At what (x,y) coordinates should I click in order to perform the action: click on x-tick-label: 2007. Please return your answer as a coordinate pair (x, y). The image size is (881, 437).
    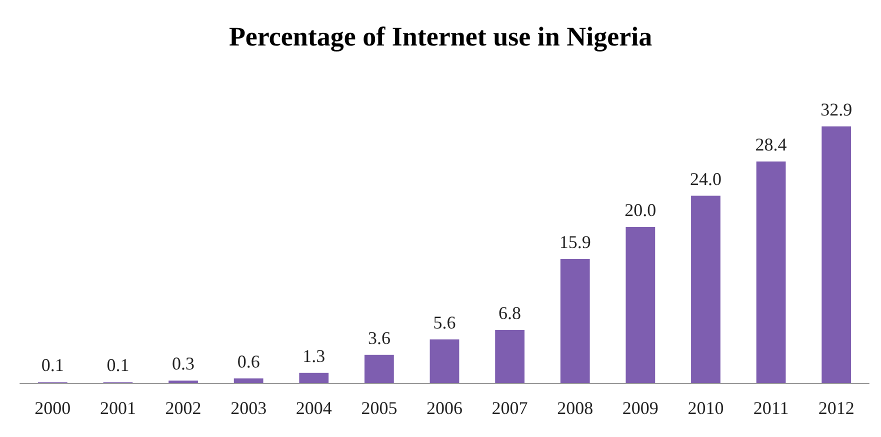
    Looking at the image, I should click on (510, 408).